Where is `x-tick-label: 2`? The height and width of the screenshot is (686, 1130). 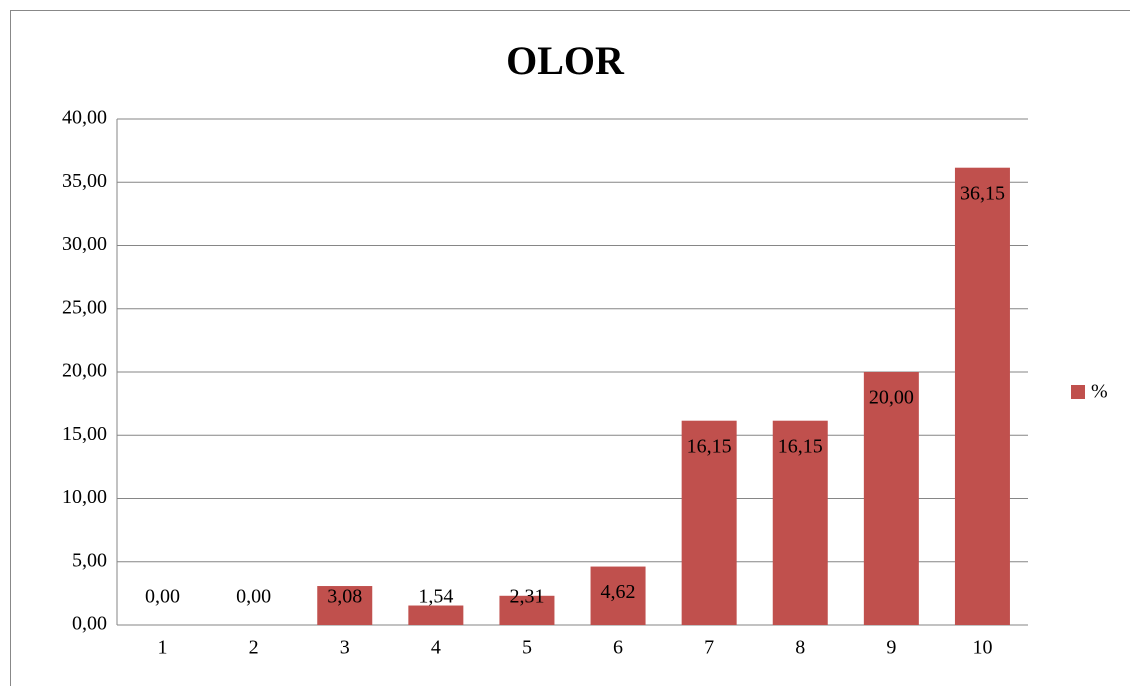
x-tick-label: 2 is located at coordinates (254, 648).